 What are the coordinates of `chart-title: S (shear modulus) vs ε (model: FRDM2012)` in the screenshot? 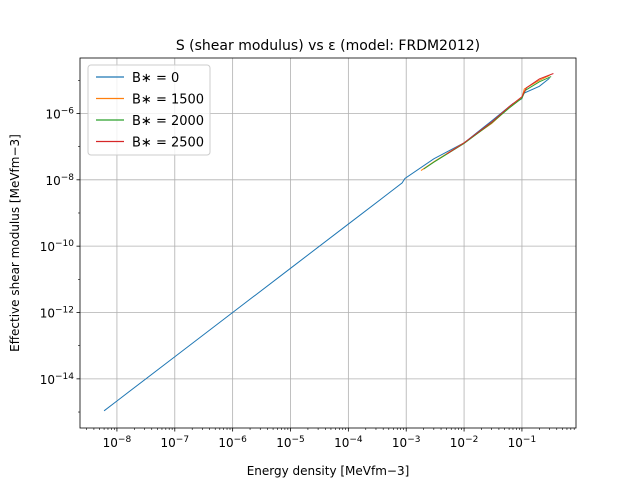 It's located at (328, 46).